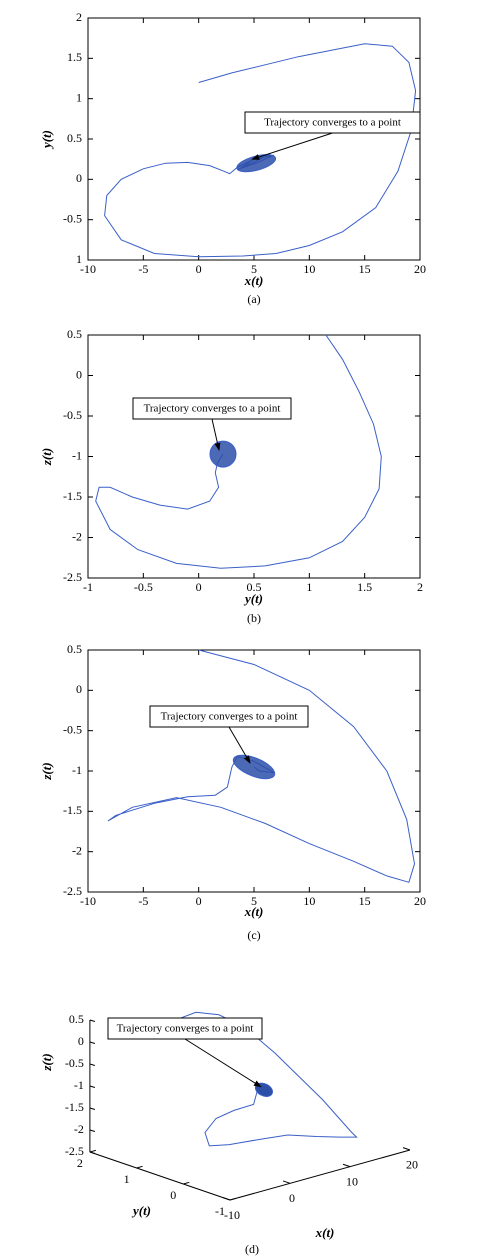 This screenshot has width=478, height=1258. Describe the element at coordinates (253, 598) in the screenshot. I see `x-axis-label: y(t)` at that location.